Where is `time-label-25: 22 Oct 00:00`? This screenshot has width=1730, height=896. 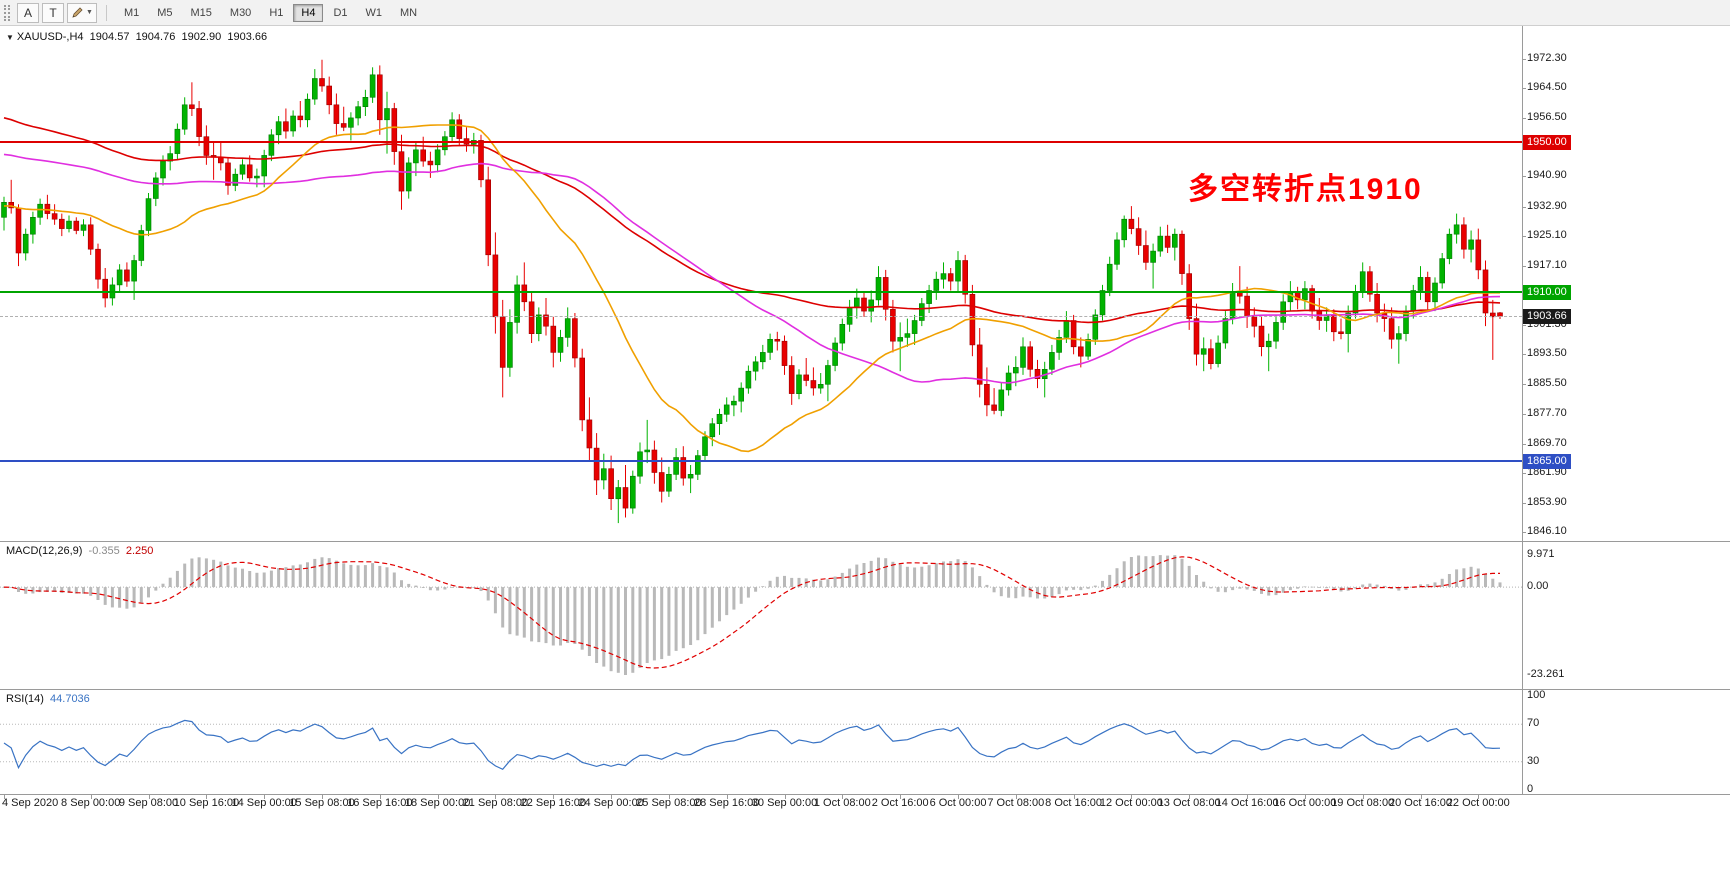 time-label-25: 22 Oct 00:00 is located at coordinates (1478, 803).